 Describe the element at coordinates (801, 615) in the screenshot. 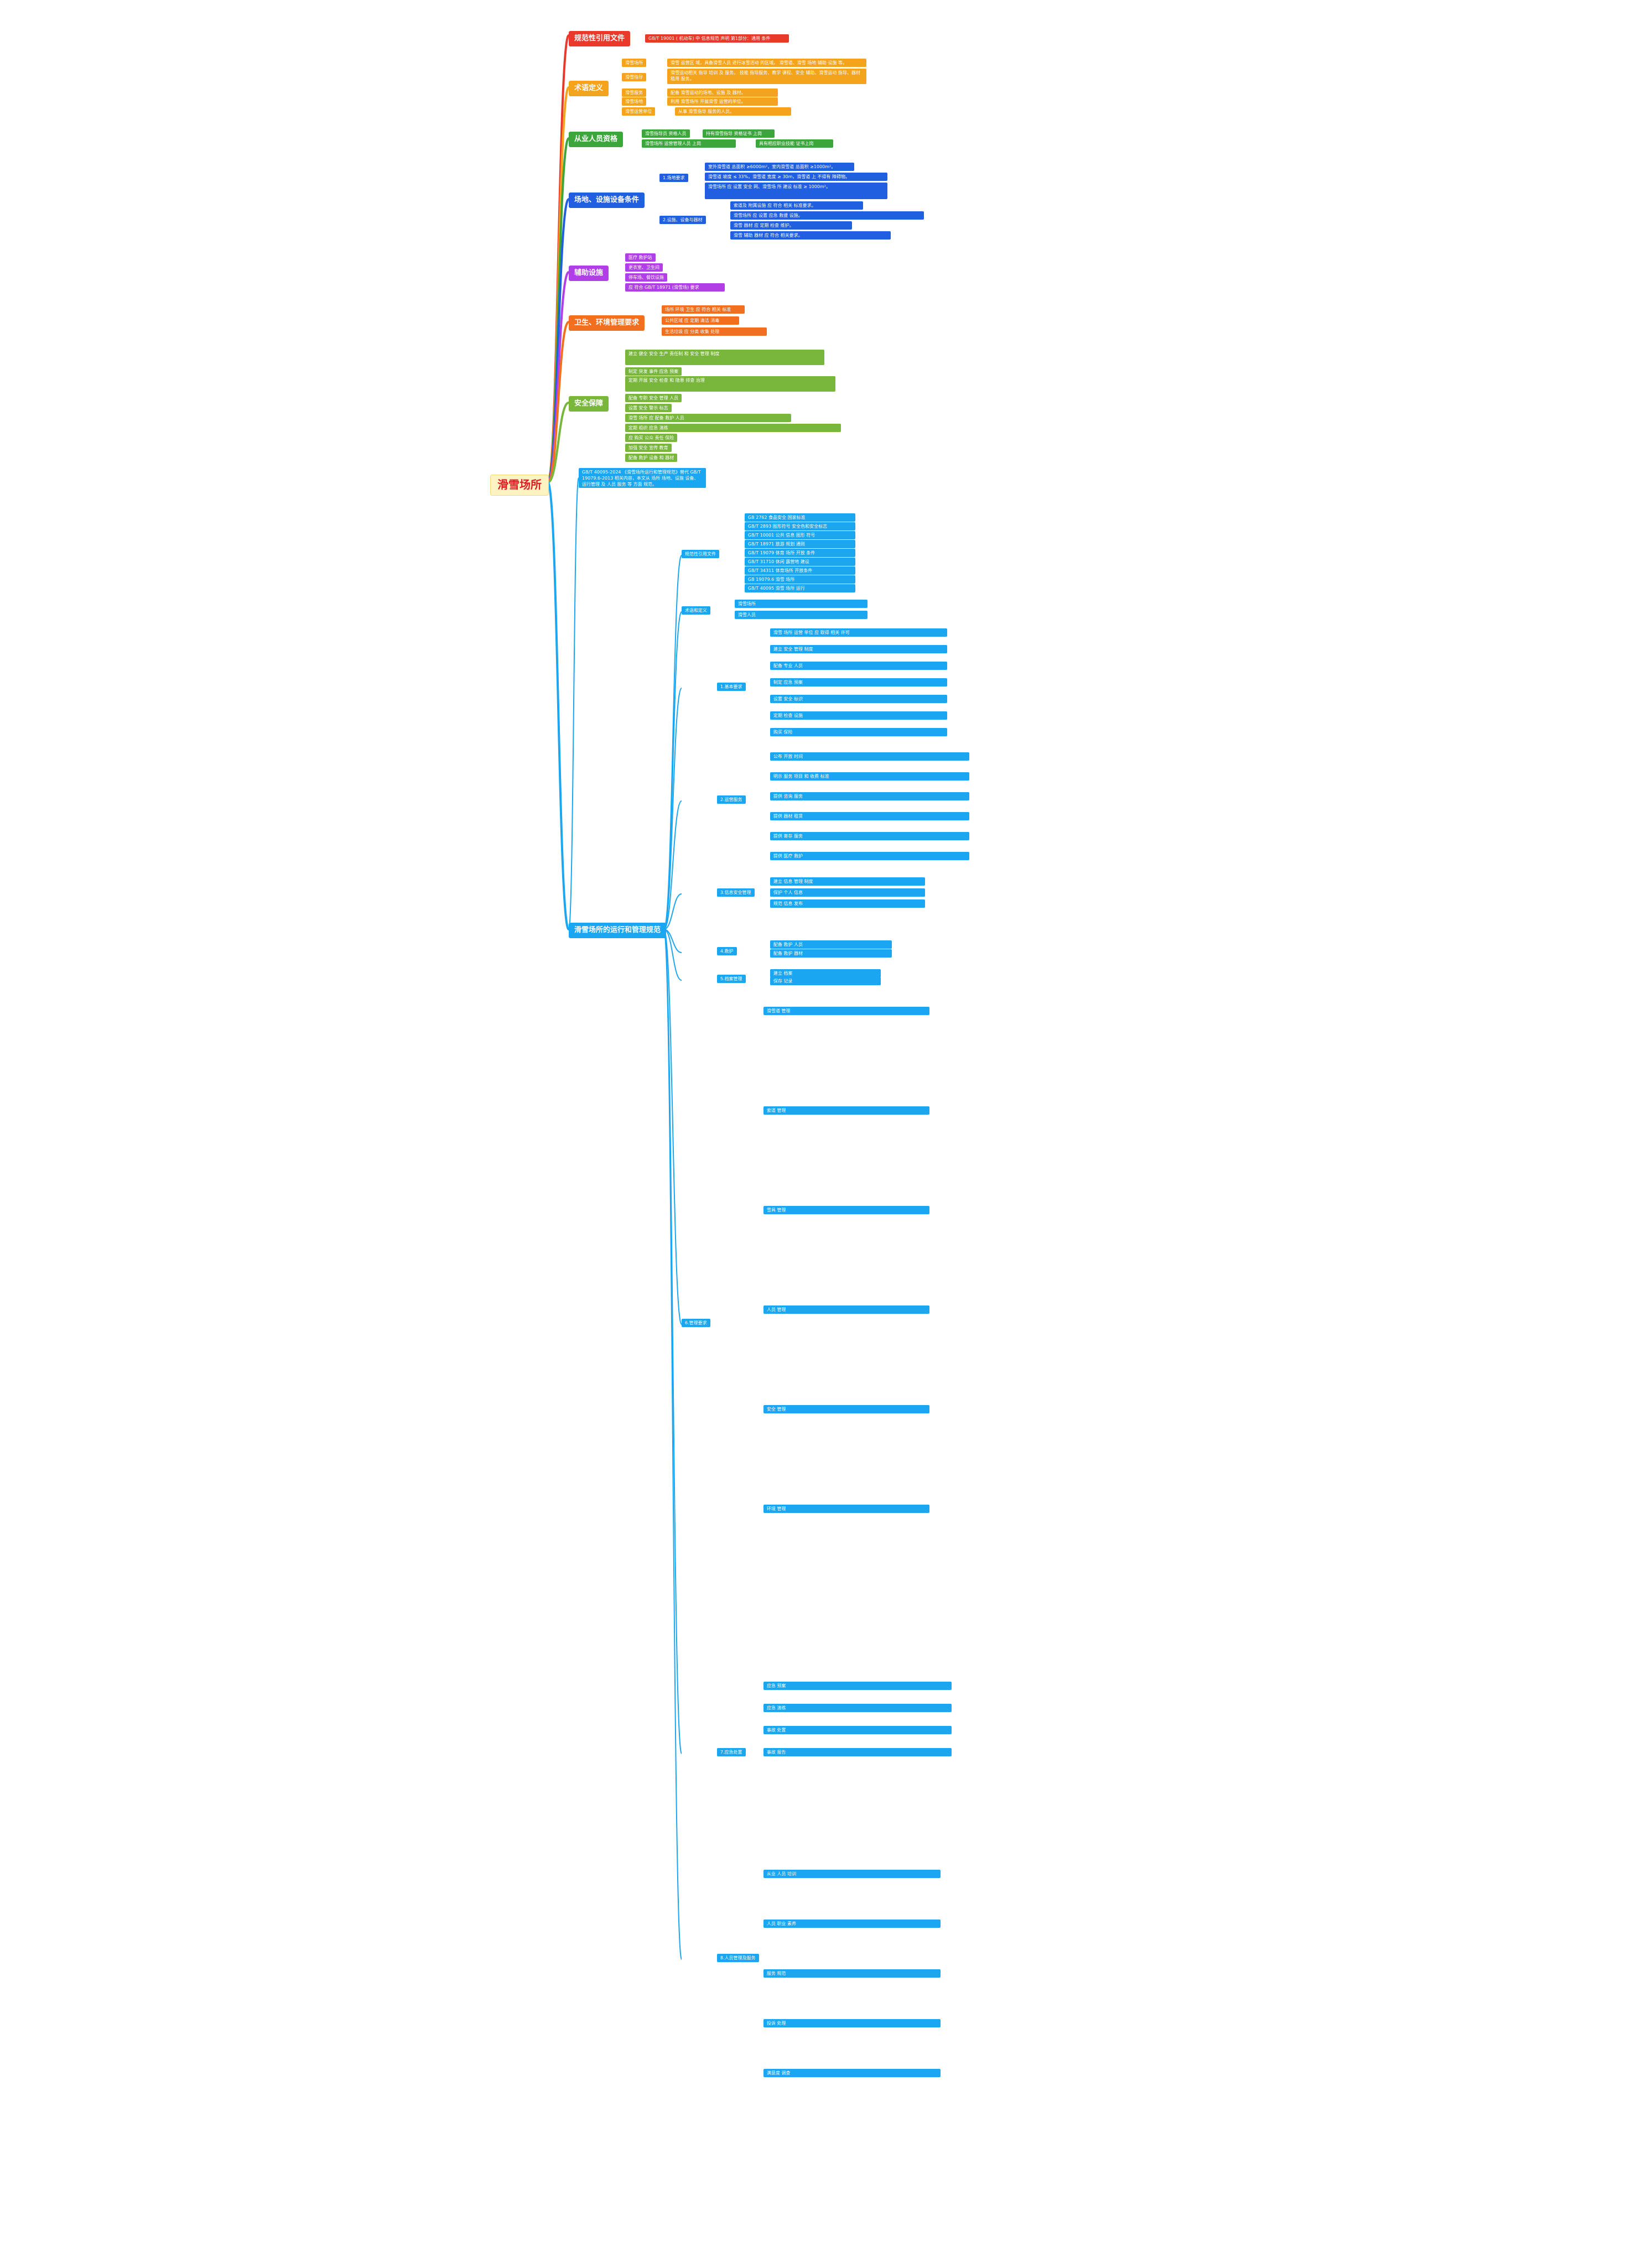

I see `b8-leaf: 滑雪人员` at that location.